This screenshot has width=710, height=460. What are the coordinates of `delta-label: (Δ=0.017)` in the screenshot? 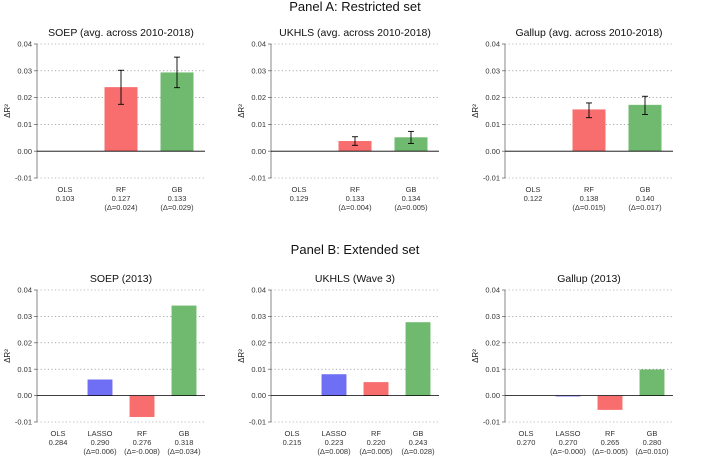 It's located at (645, 207).